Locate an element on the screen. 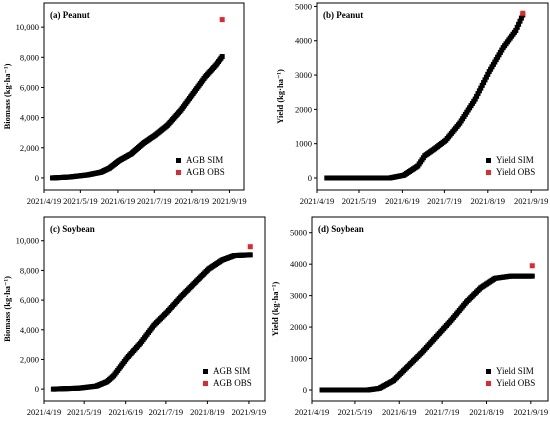 Image resolution: width=550 pixels, height=422 pixels. panel-title: (c) Soybean is located at coordinates (72, 229).